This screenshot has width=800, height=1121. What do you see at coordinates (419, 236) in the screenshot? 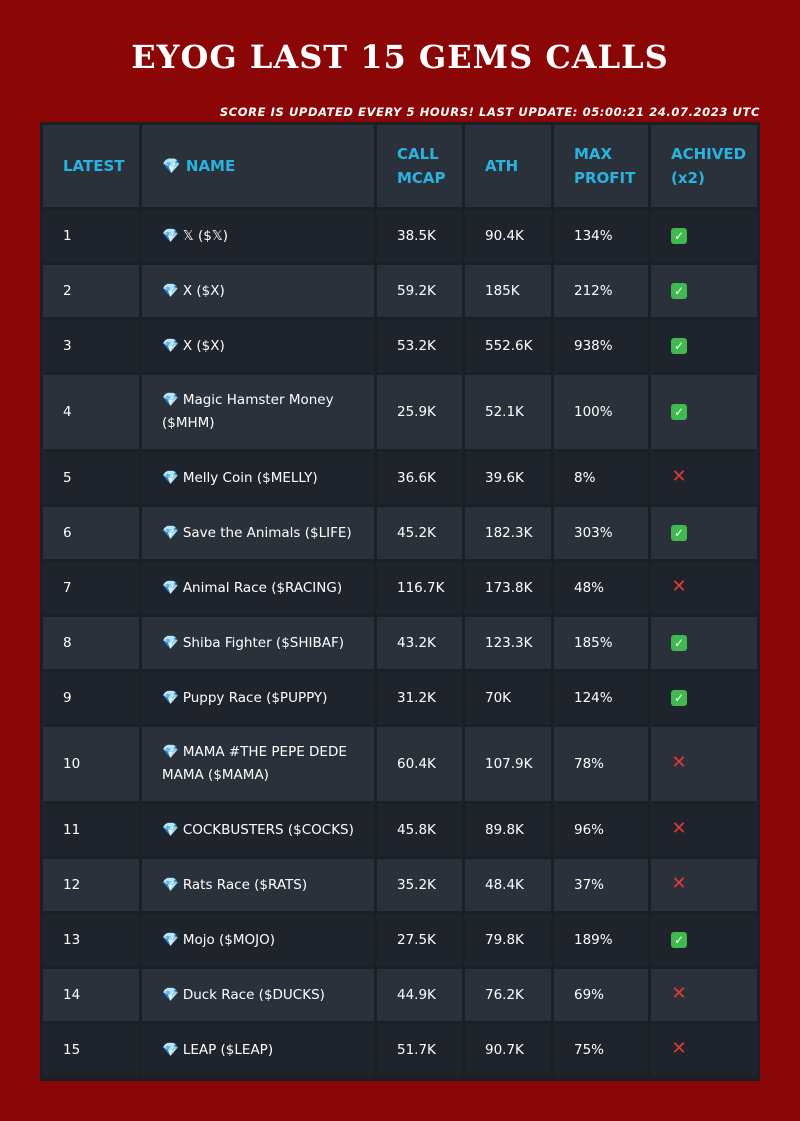
I see `call-mcap-value: 38.5K` at bounding box center [419, 236].